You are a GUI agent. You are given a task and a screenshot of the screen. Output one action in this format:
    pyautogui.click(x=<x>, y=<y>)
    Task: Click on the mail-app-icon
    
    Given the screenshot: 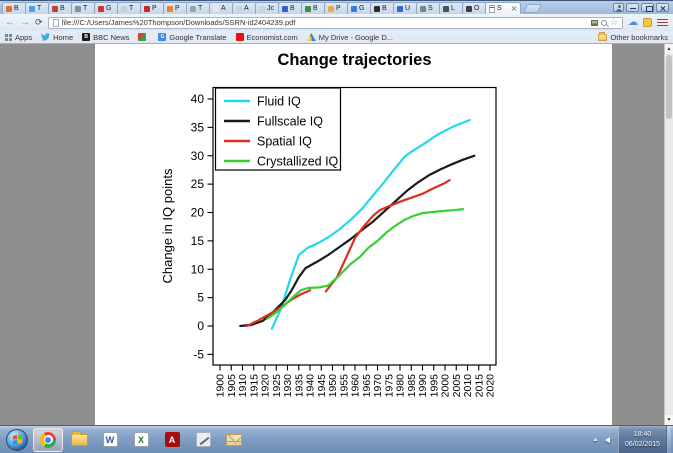 What is the action you would take?
    pyautogui.click(x=234, y=439)
    